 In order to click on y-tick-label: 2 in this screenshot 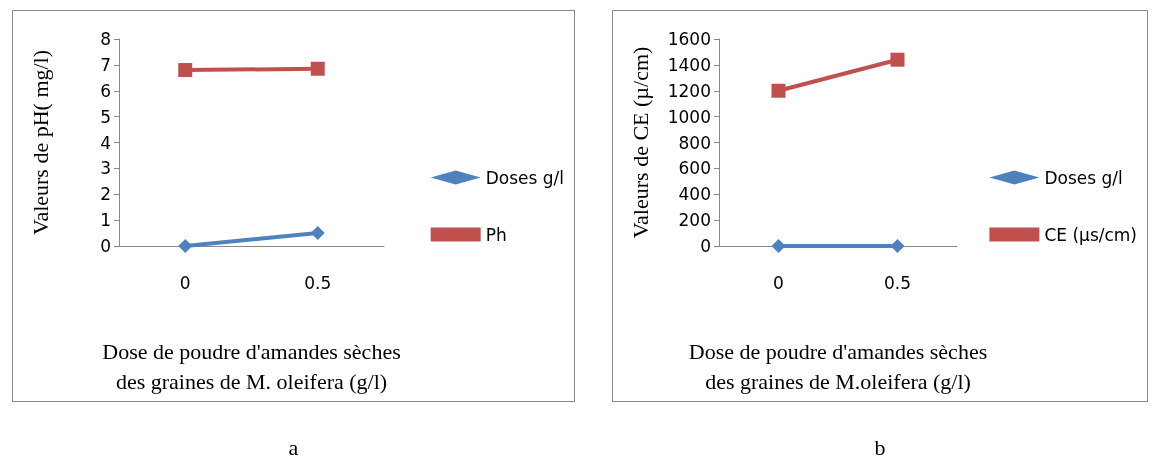, I will do `click(105, 194)`.